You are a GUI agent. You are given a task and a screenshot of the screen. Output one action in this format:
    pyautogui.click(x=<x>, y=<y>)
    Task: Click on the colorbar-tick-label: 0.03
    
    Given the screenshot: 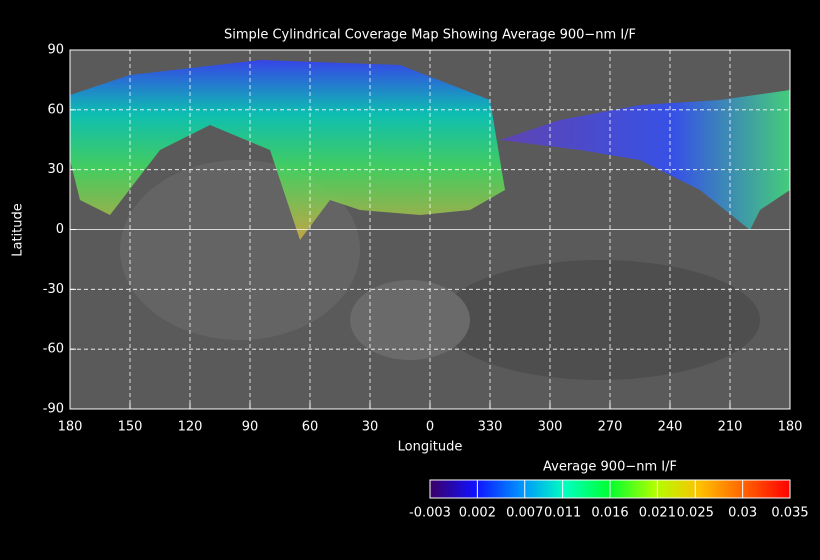 What is the action you would take?
    pyautogui.click(x=742, y=513)
    